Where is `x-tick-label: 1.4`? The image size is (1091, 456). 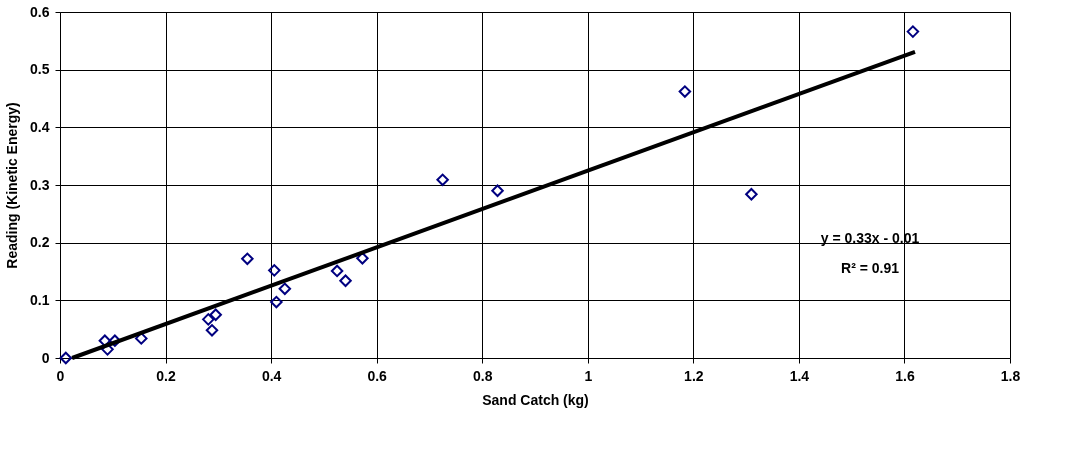
x-tick-label: 1.4 is located at coordinates (799, 375).